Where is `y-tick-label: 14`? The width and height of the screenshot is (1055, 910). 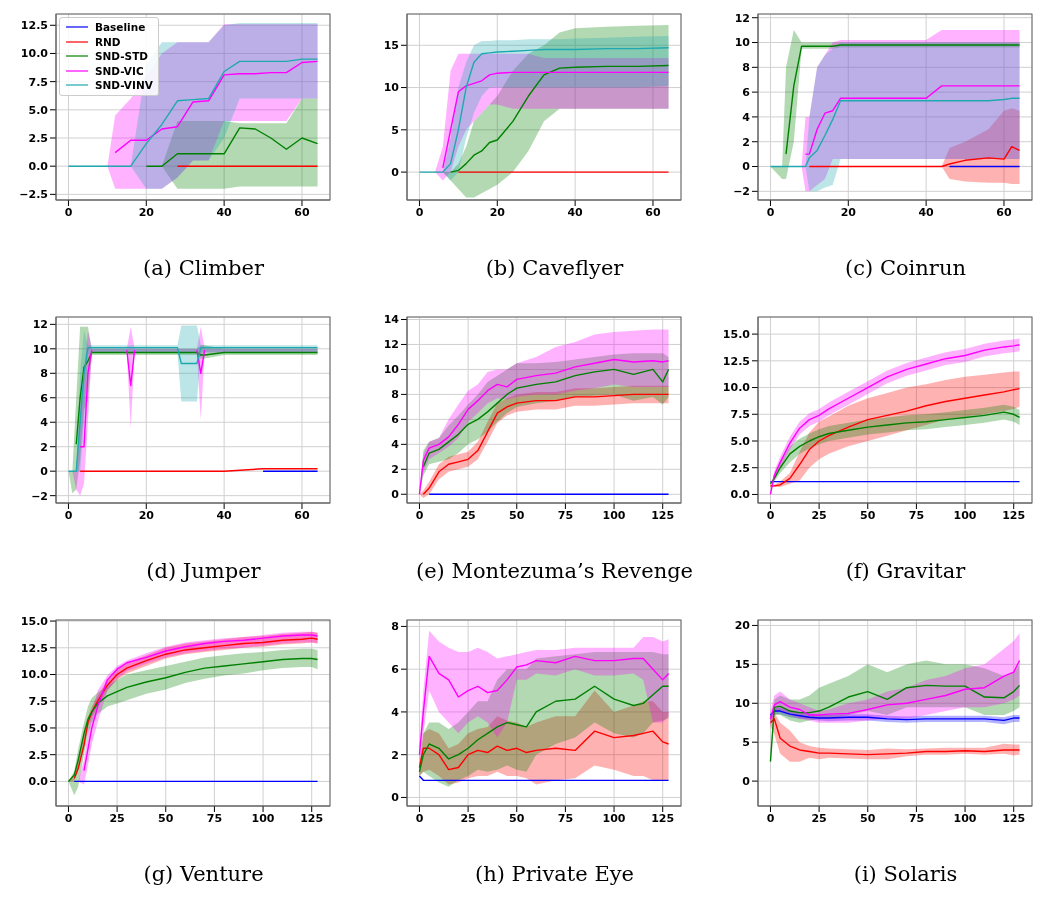
y-tick-label: 14 is located at coordinates (391, 320).